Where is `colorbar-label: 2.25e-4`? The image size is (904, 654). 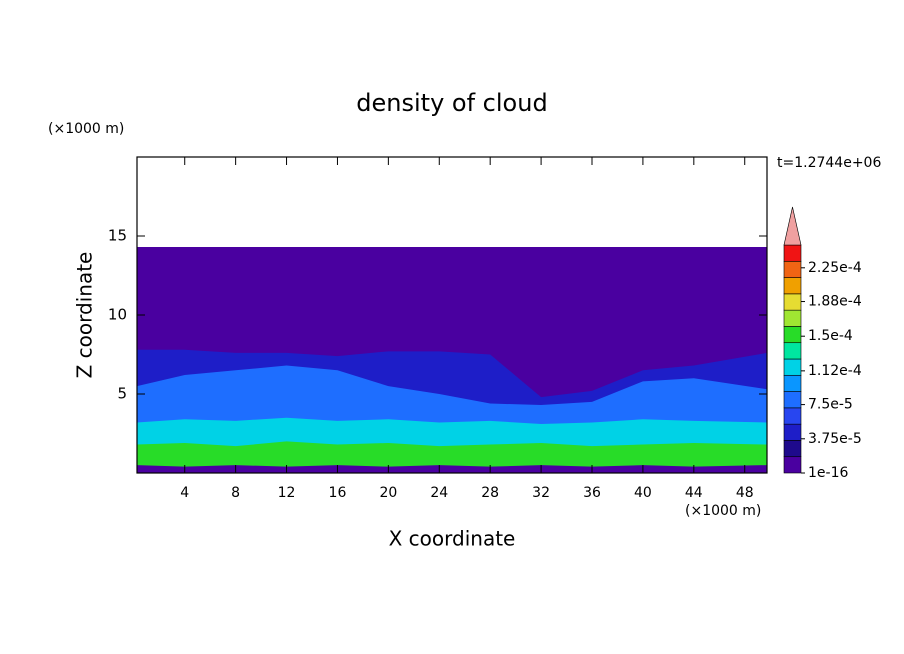 colorbar-label: 2.25e-4 is located at coordinates (835, 268).